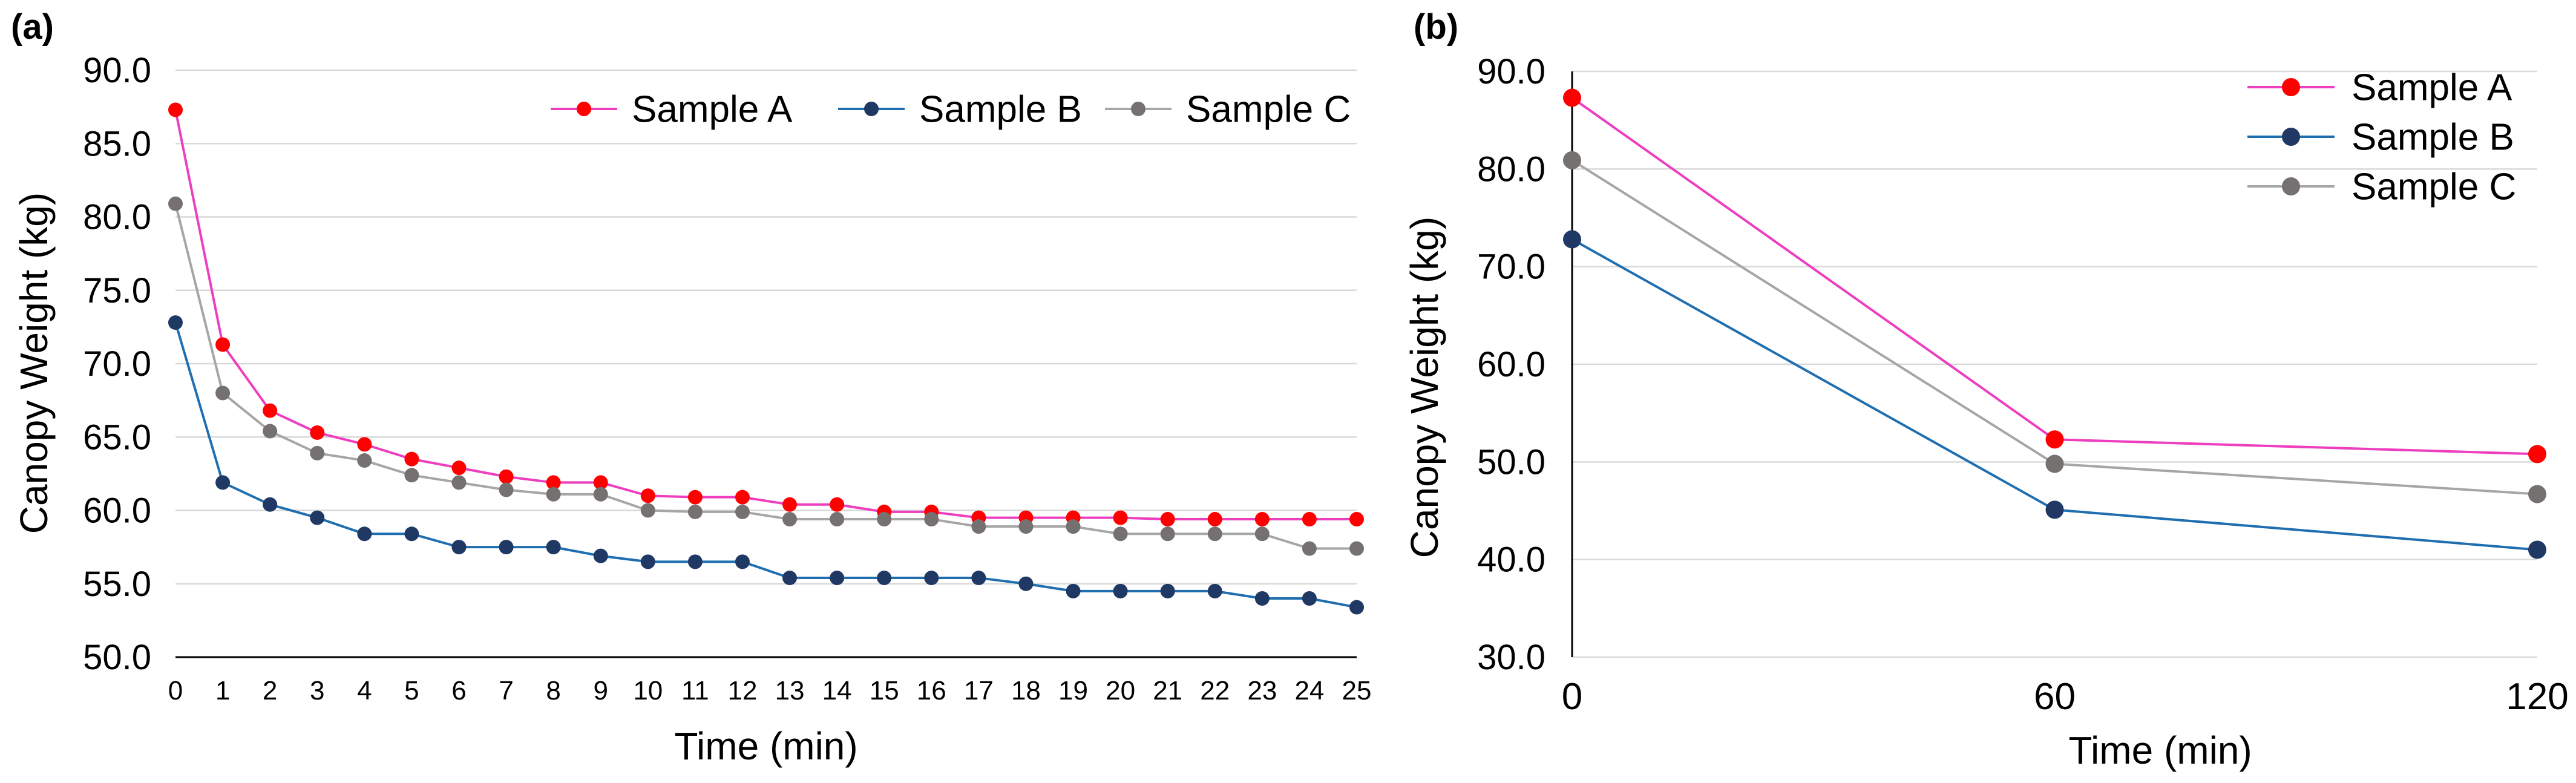 This screenshot has height=783, width=2576. I want to click on panel-a-point-sample-b-x22, so click(1214, 590).